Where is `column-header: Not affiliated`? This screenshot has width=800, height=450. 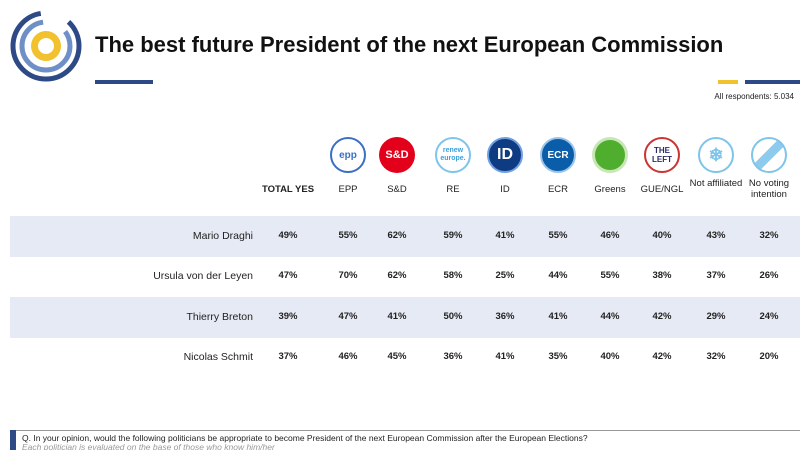
column-header: Not affiliated is located at coordinates (716, 183).